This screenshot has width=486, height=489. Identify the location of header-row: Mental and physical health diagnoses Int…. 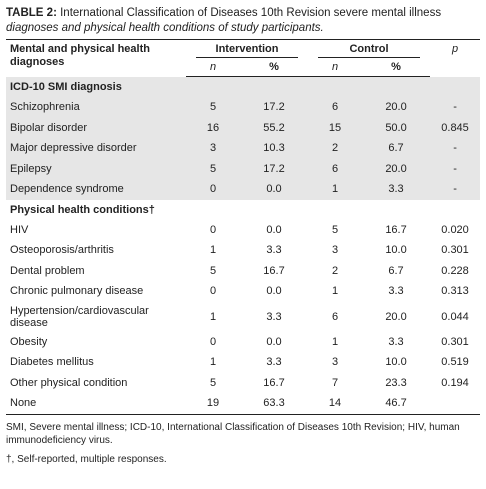
(243, 58).